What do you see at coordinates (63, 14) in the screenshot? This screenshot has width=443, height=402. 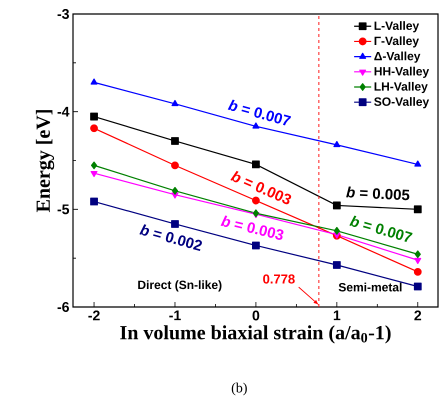 I see `y-tick-label: -3` at bounding box center [63, 14].